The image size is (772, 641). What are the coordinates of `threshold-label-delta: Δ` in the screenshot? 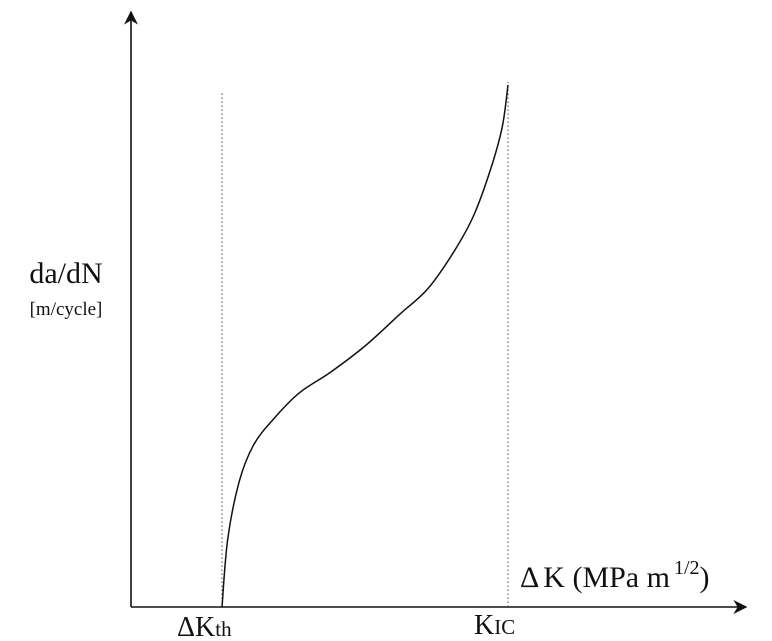 It's located at (186, 626).